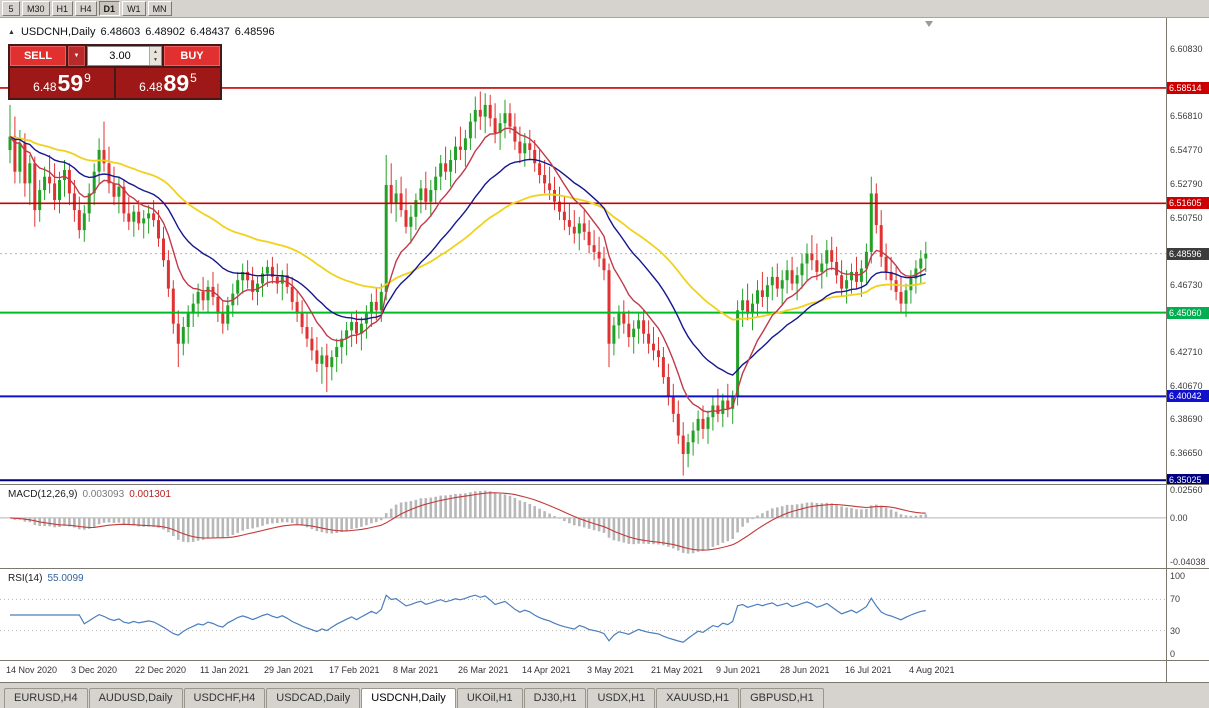 Image resolution: width=1209 pixels, height=708 pixels. I want to click on price-level-badge: 6.40042, so click(1188, 396).